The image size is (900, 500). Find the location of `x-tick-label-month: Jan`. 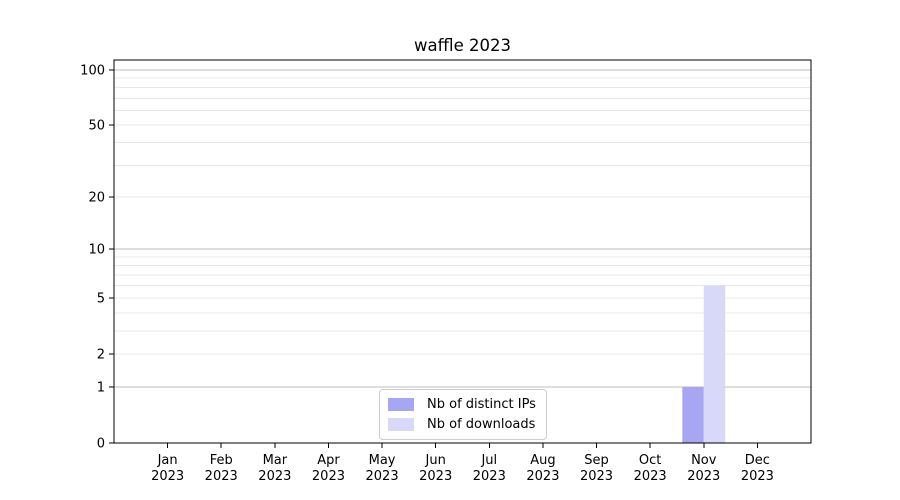

x-tick-label-month: Jan is located at coordinates (167, 460).